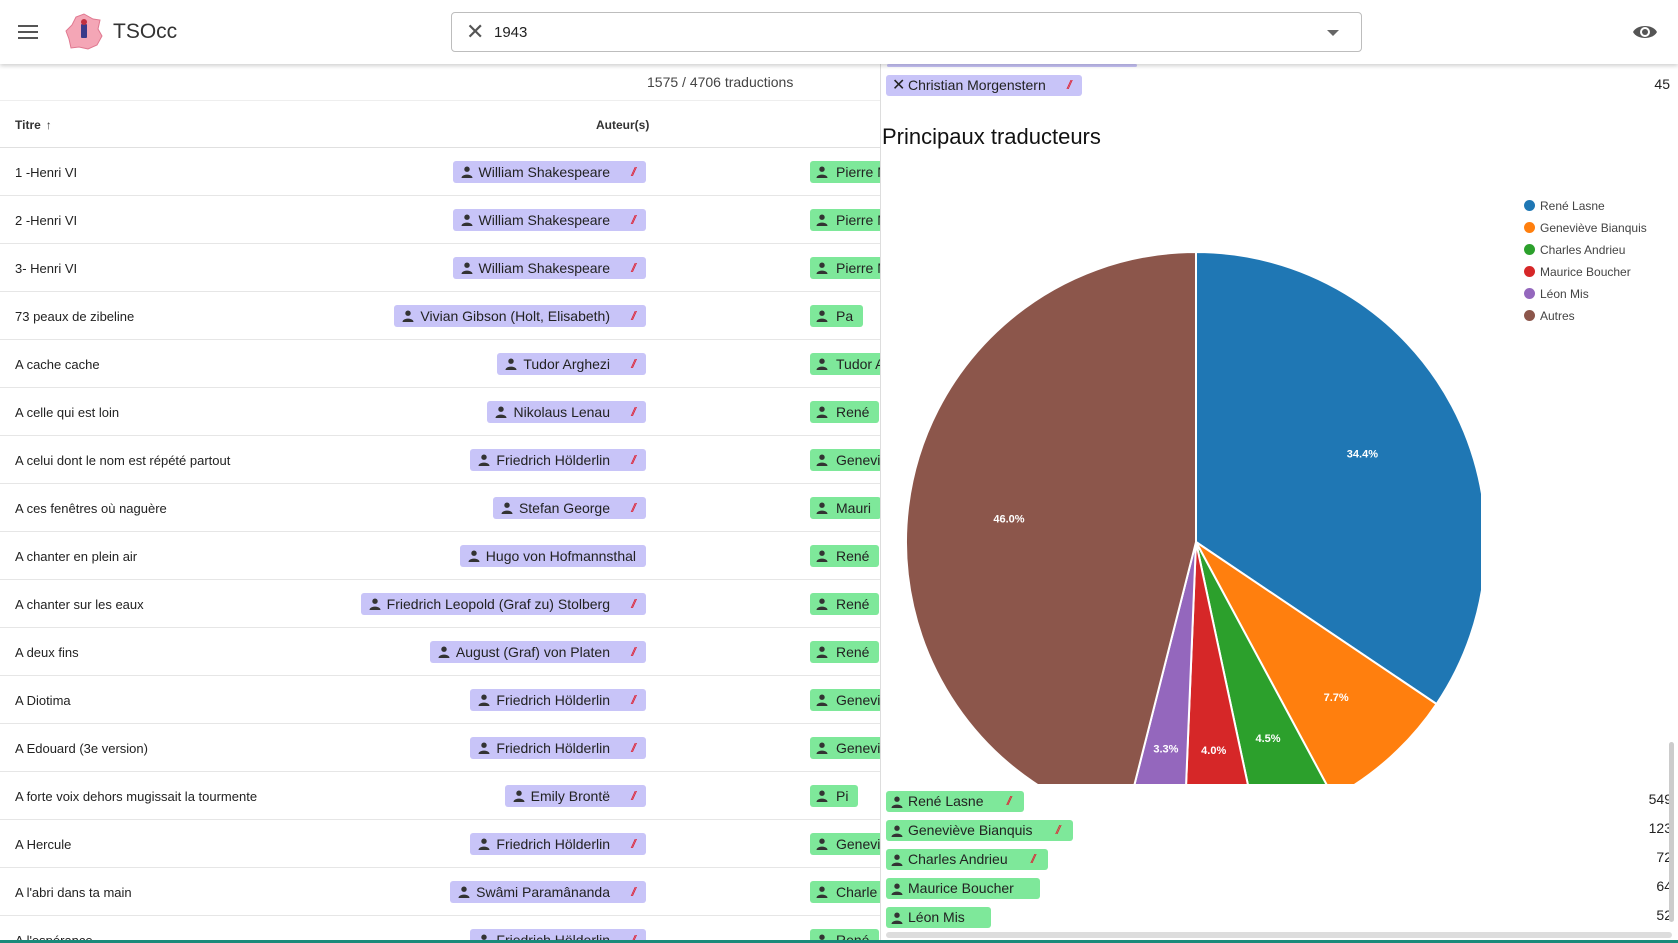  I want to click on legend-item: Maurice Boucher, so click(1585, 276).